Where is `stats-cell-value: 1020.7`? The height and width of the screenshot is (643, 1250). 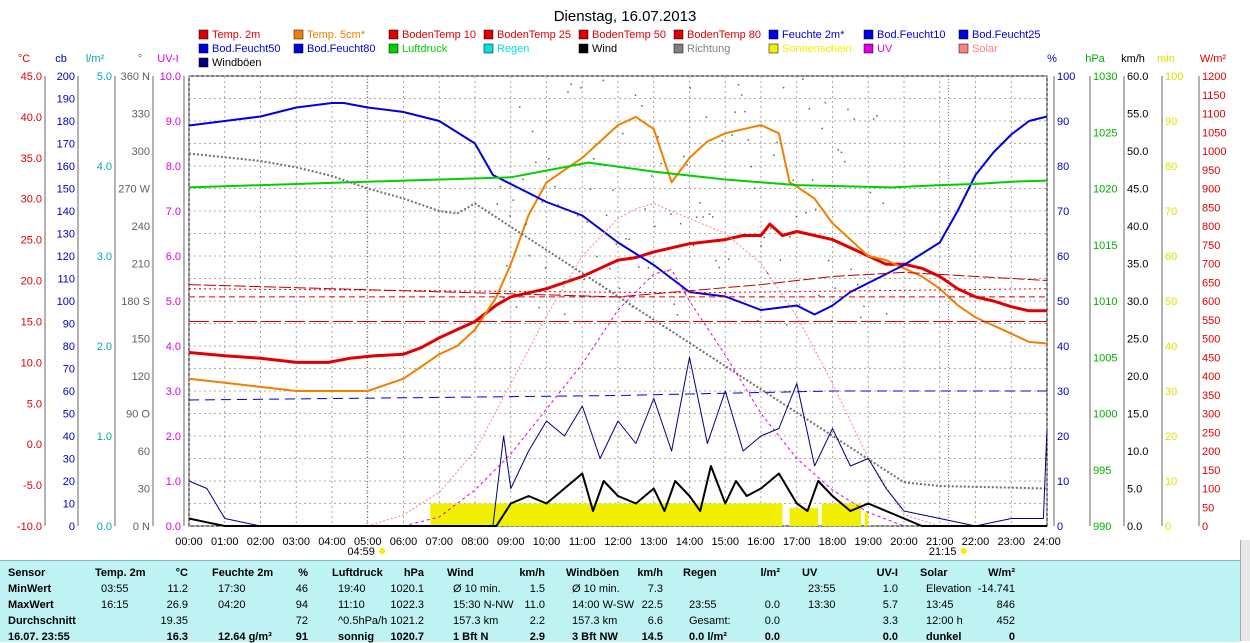
stats-cell-value: 1020.7 is located at coordinates (407, 637).